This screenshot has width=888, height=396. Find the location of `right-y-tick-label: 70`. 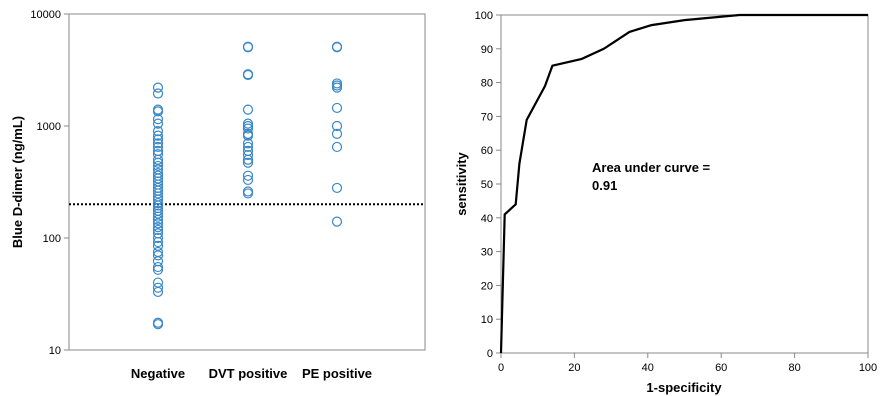

right-y-tick-label: 70 is located at coordinates (487, 117).